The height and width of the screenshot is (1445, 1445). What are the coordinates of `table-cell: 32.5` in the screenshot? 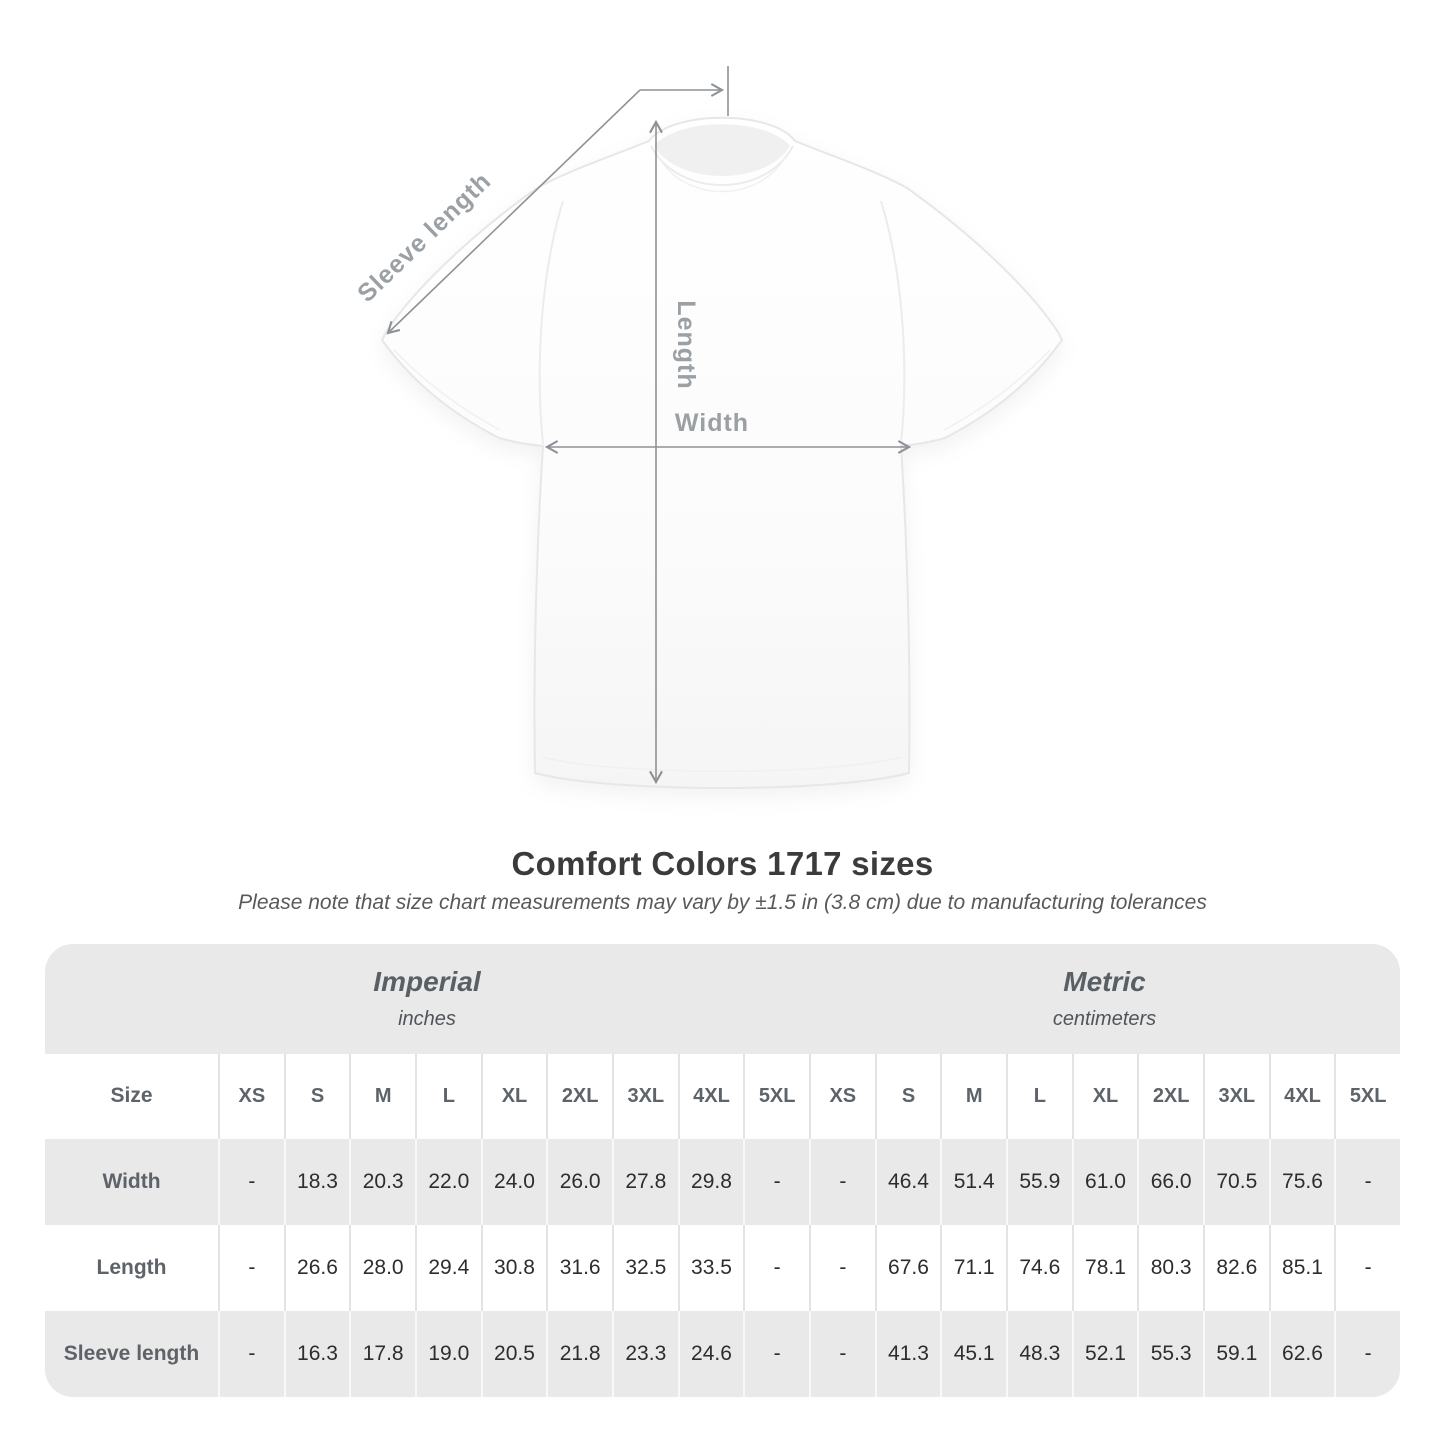 It's located at (644, 1267).